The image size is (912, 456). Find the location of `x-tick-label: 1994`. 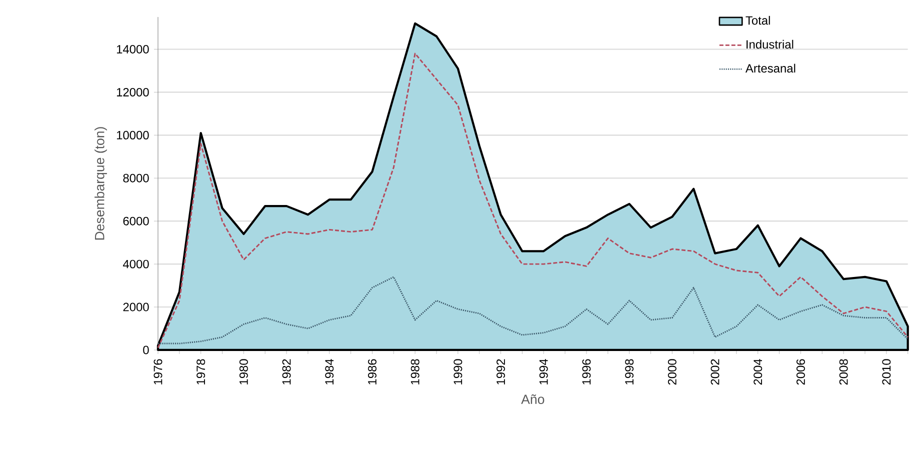

x-tick-label: 1994 is located at coordinates (543, 371).